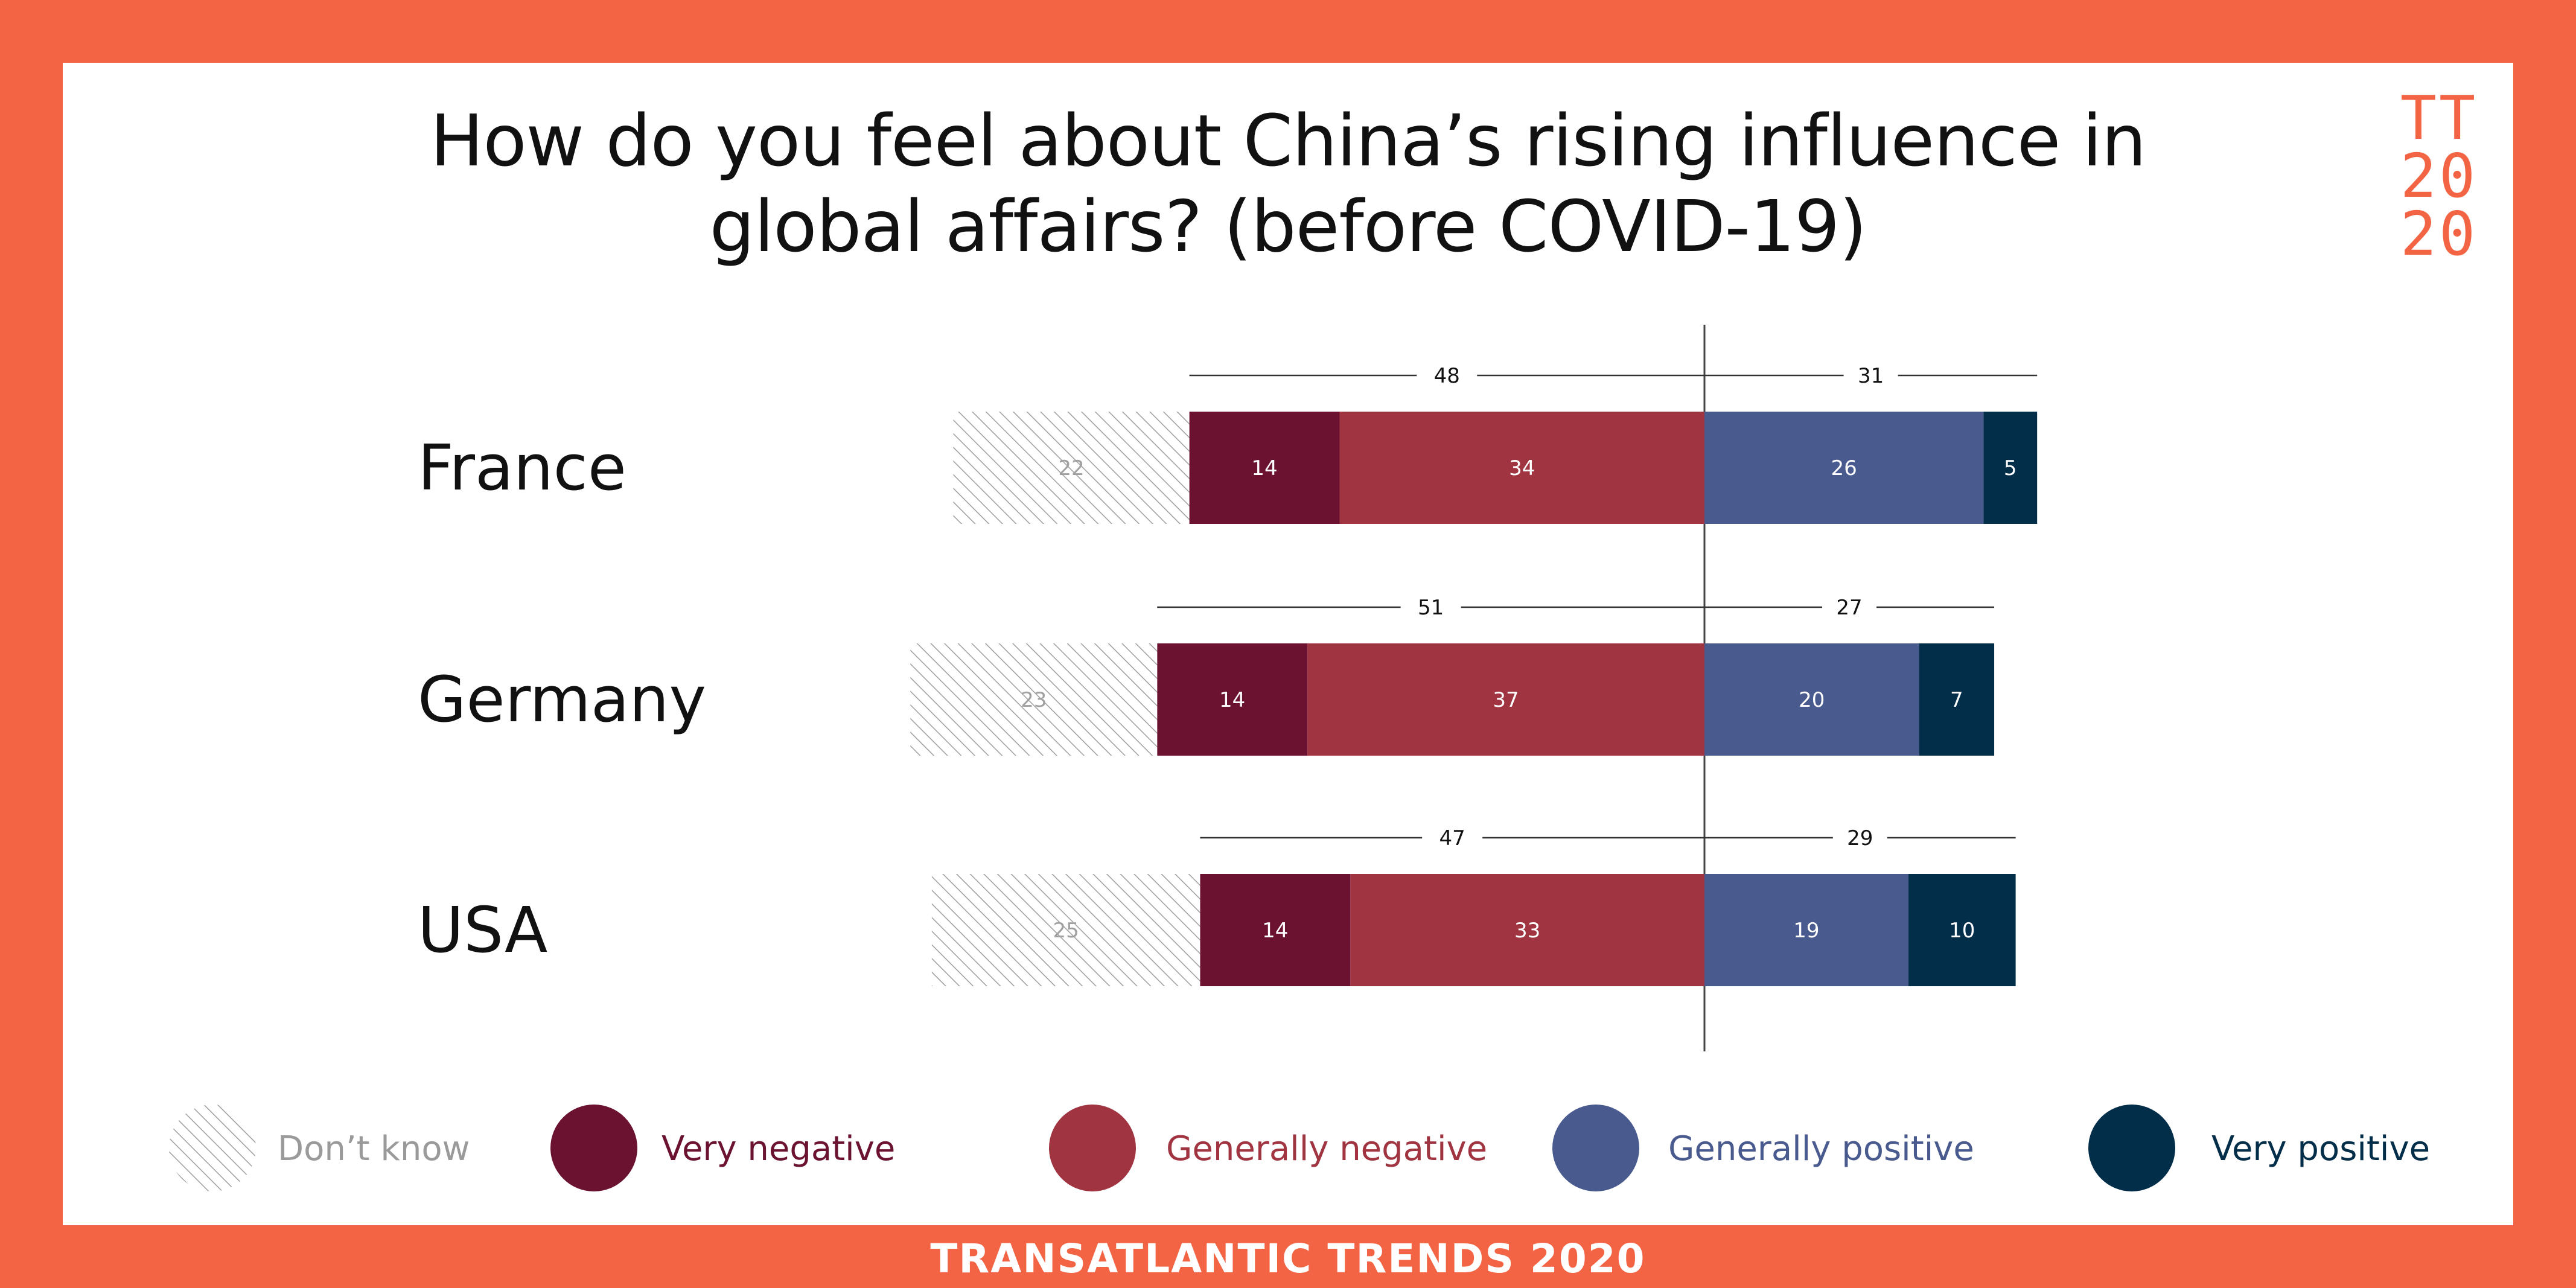  I want to click on bar-france-very-positive, so click(2010, 468).